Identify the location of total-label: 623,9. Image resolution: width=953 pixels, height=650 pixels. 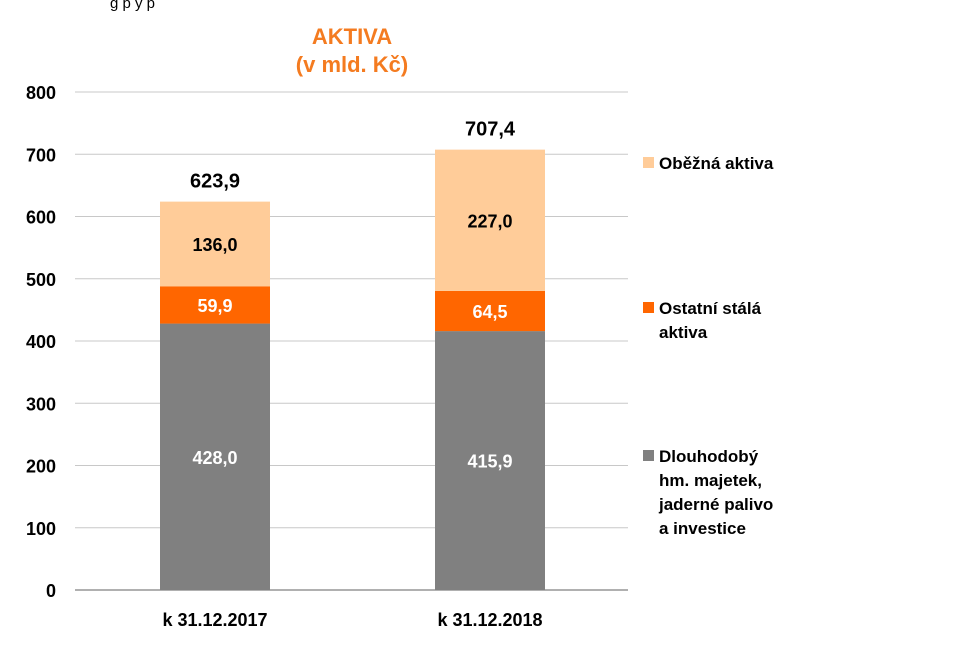
(215, 182).